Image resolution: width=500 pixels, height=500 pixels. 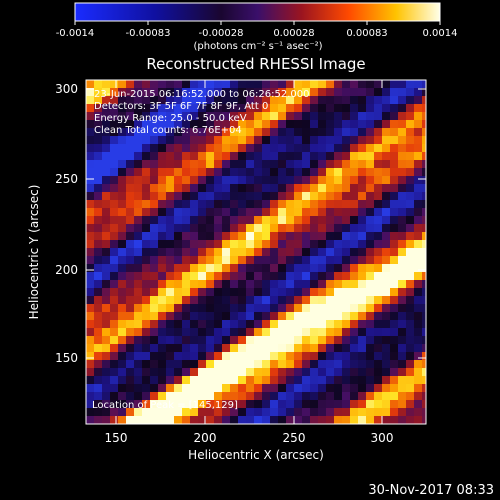 What do you see at coordinates (431, 490) in the screenshot?
I see `footer-date: 30-Nov-2017 08:33` at bounding box center [431, 490].